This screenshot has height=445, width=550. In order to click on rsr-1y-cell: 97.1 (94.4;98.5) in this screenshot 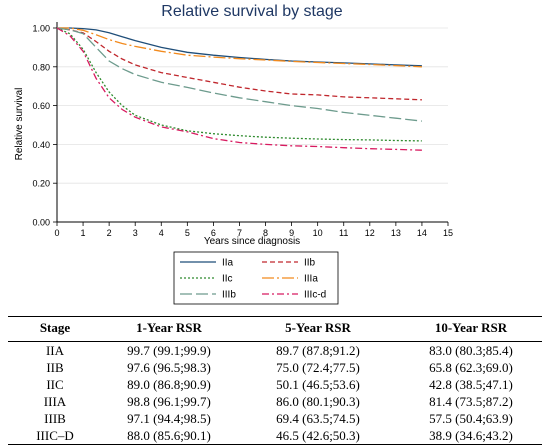, I will do `click(169, 418)`.